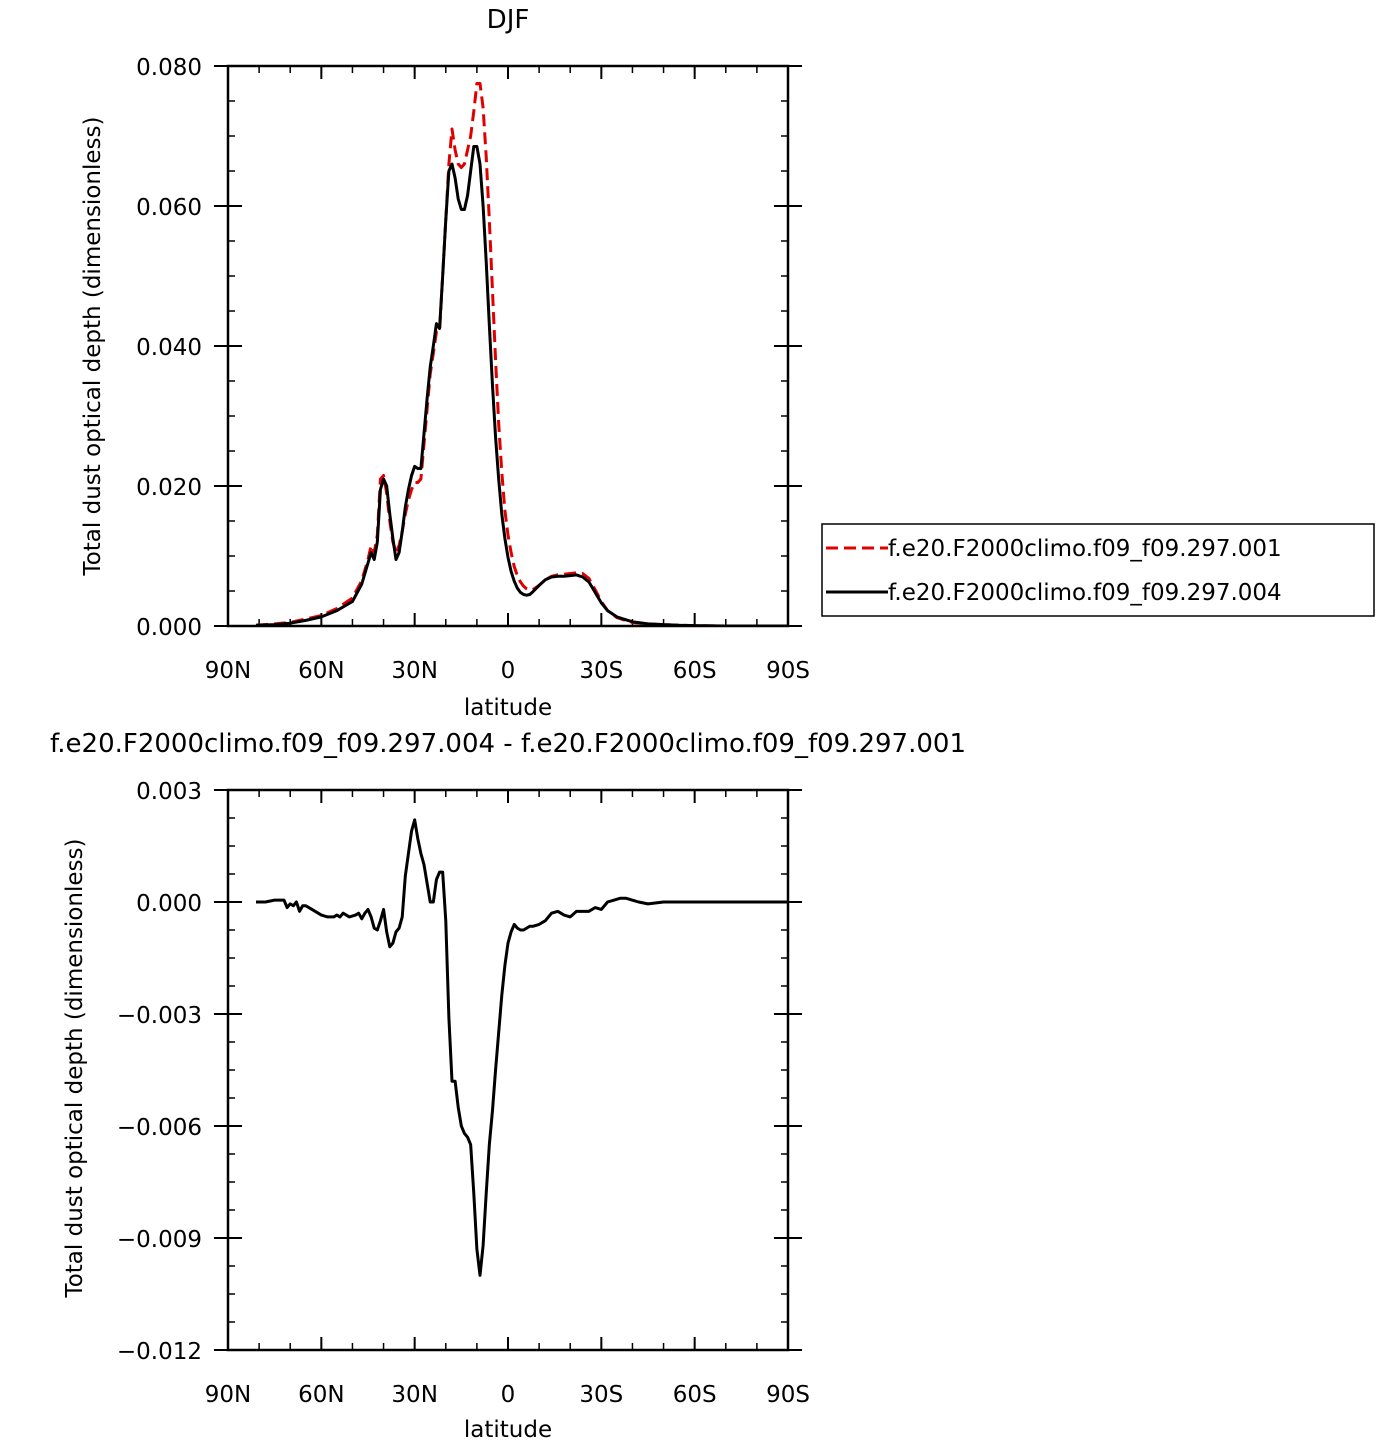 The width and height of the screenshot is (1382, 1445). I want to click on legend-label-series-2: f.e20.F2000climo.f09_f09.297.004, so click(1085, 593).